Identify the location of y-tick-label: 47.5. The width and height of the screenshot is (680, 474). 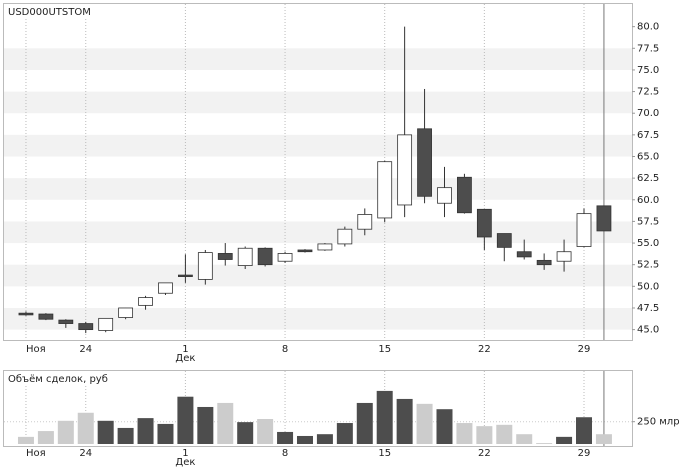
(648, 308).